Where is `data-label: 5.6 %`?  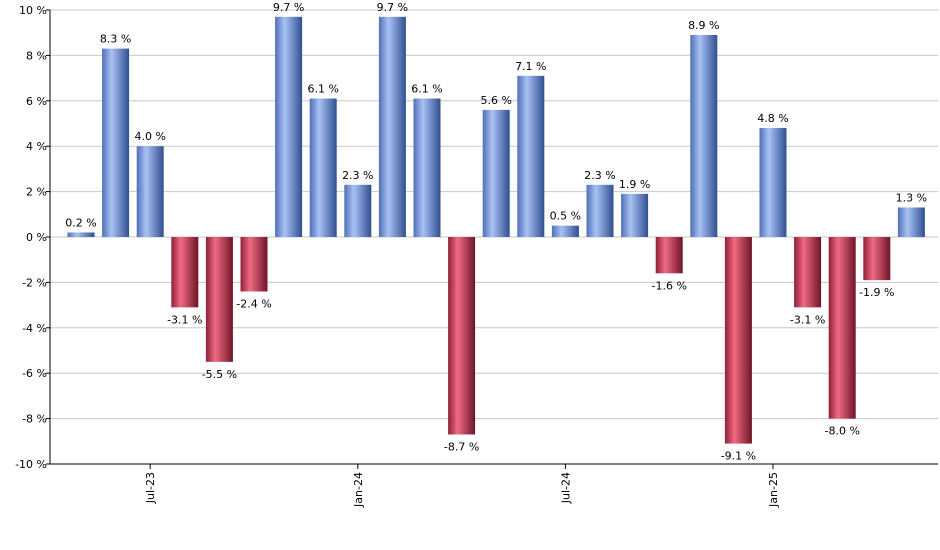
data-label: 5.6 % is located at coordinates (495, 100).